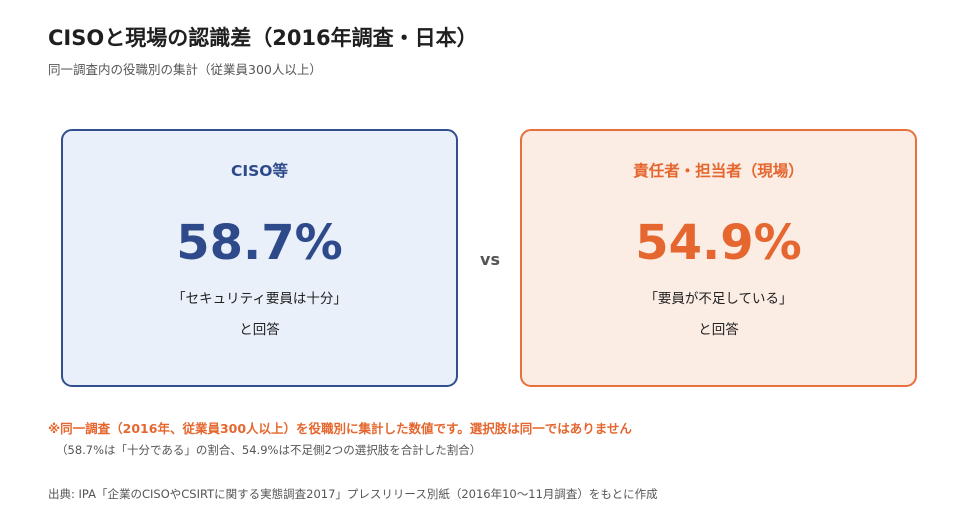  Describe the element at coordinates (718, 243) in the screenshot. I see `field-staff-card-value: 54.9%` at that location.